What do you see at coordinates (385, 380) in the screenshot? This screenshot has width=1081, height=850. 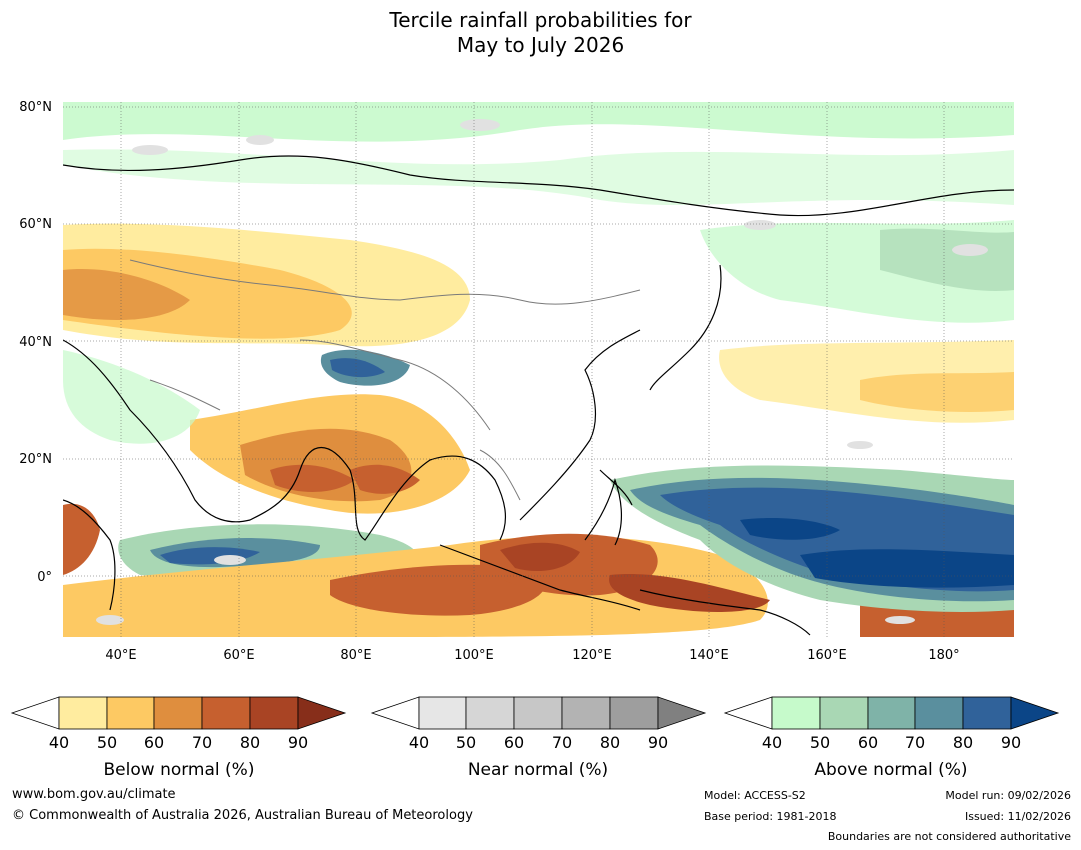 I see `country-boundaries` at bounding box center [385, 380].